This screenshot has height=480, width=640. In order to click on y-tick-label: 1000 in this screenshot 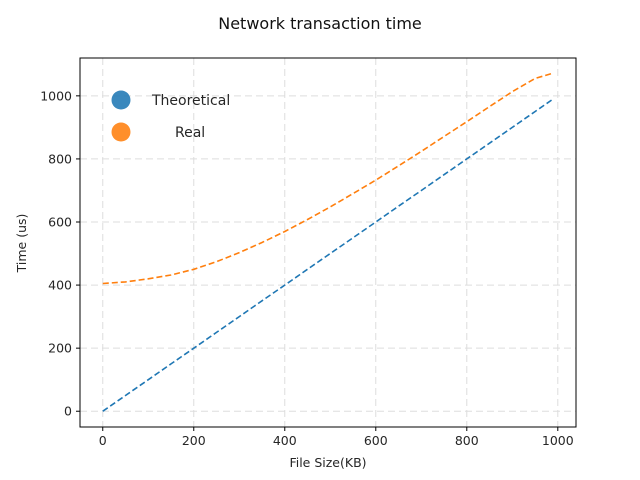, I will do `click(56, 95)`.